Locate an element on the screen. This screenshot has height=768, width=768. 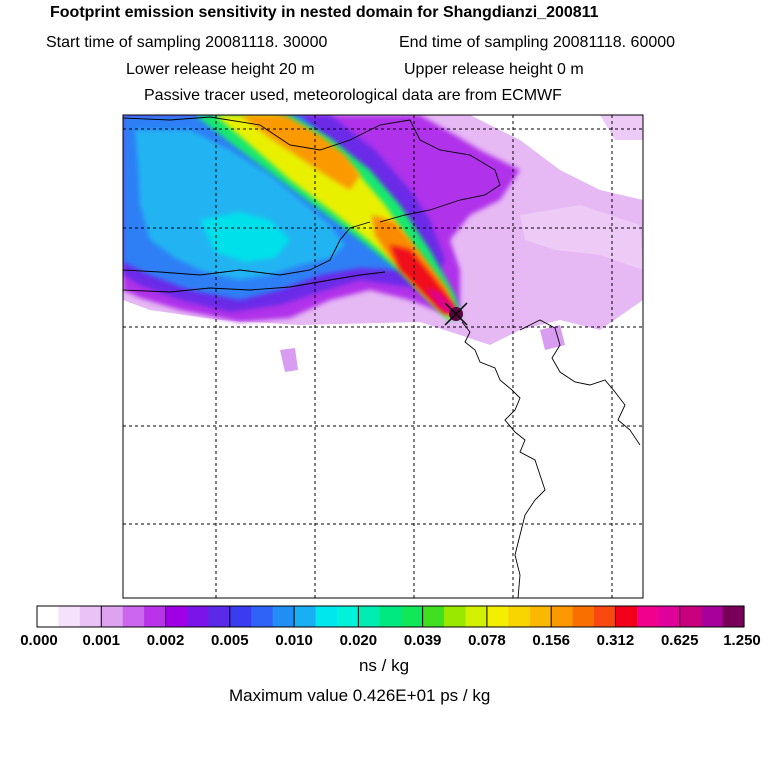
colorbar-tick-label: 0.625 is located at coordinates (680, 640).